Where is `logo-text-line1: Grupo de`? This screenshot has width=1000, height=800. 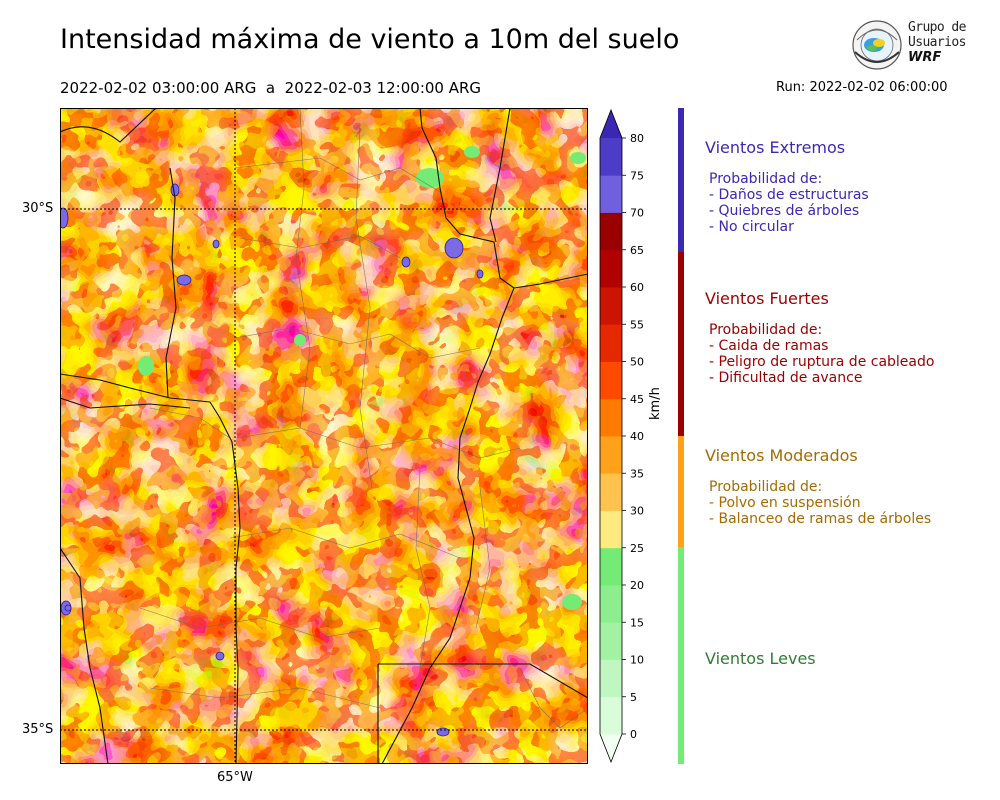
logo-text-line1: Grupo de is located at coordinates (937, 27).